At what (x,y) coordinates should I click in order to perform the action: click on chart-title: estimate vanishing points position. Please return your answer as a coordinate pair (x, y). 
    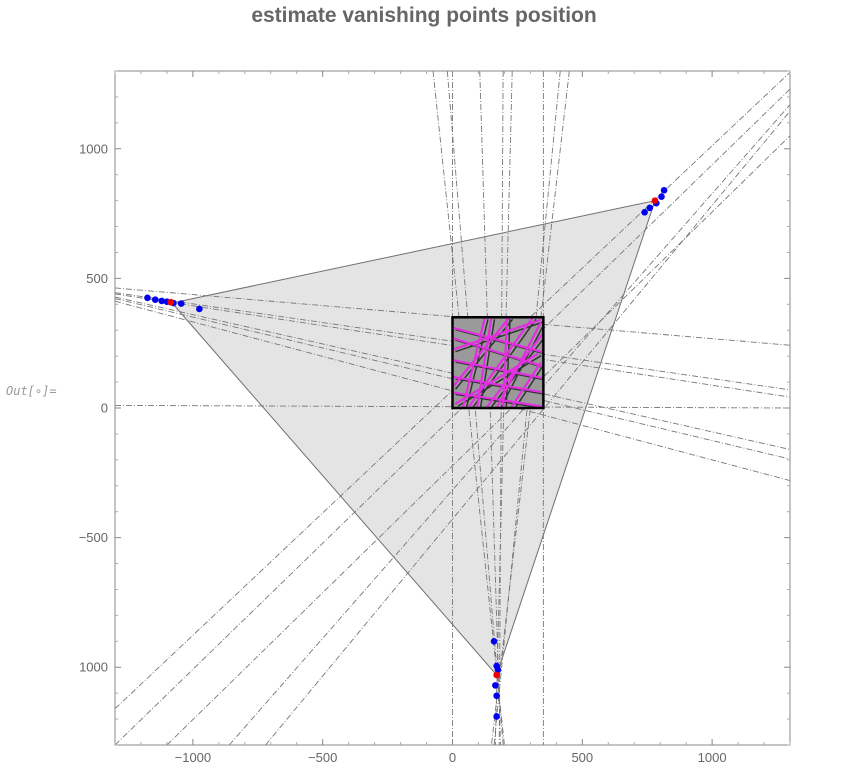
    Looking at the image, I should click on (424, 15).